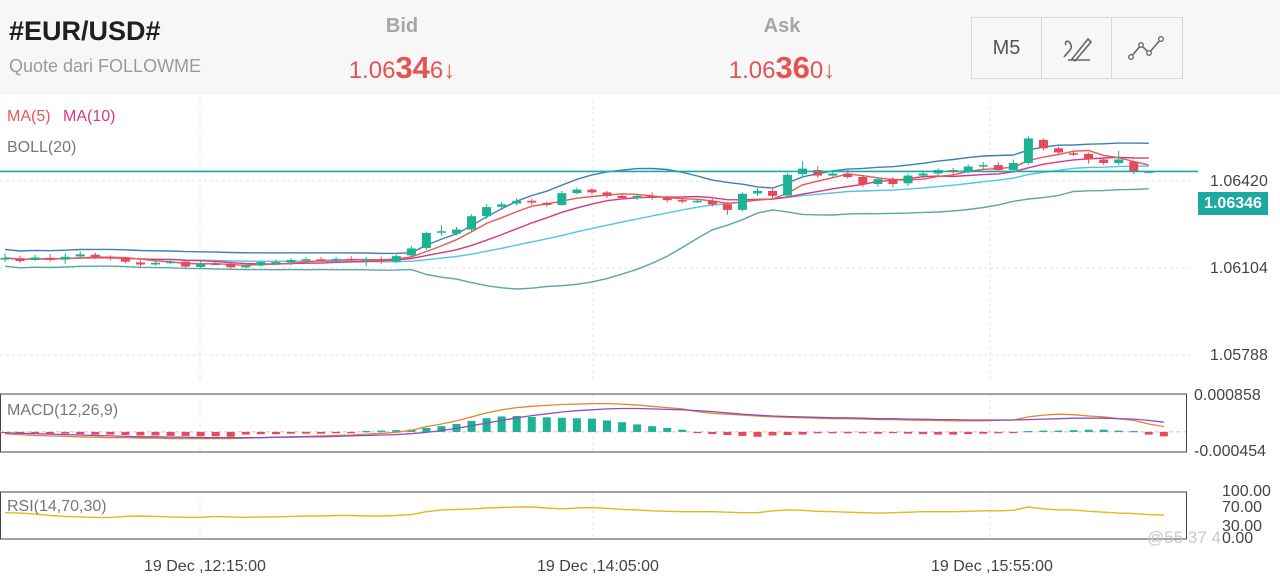  What do you see at coordinates (584, 512) in the screenshot?
I see `rsi-area` at bounding box center [584, 512].